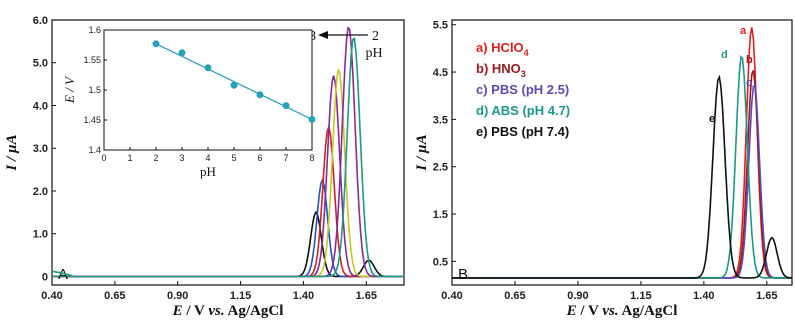  I want to click on y-tick-label: 2.5, so click(440, 168).